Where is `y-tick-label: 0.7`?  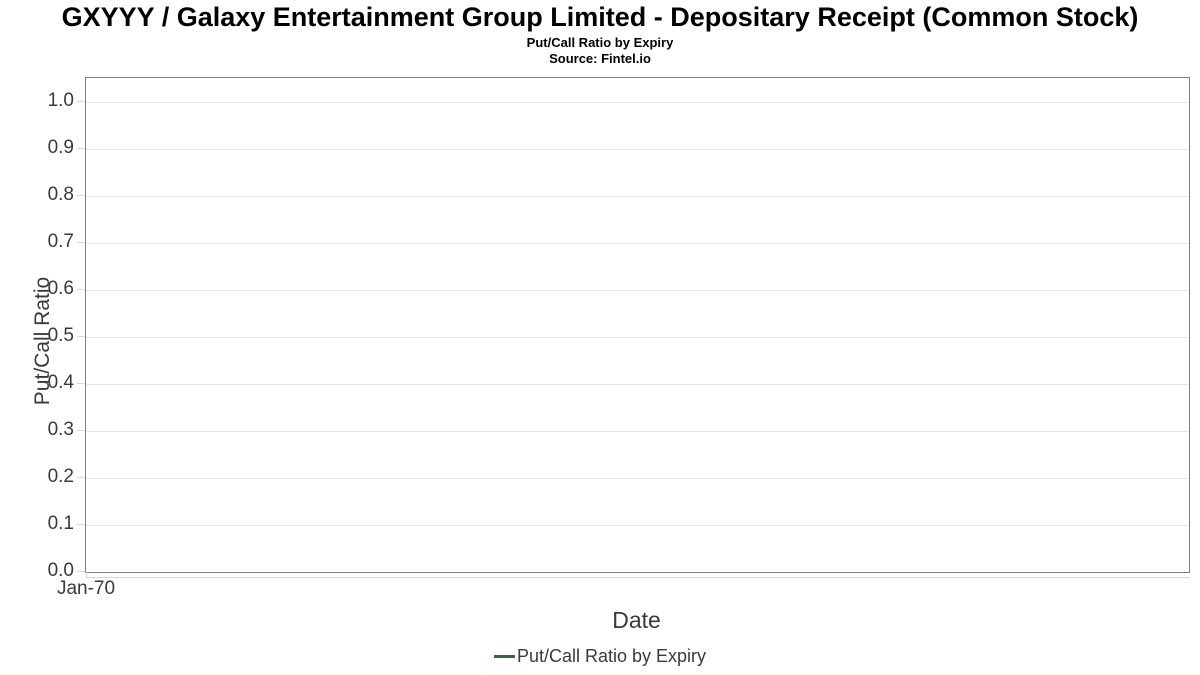
y-tick-label: 0.7 is located at coordinates (60, 241).